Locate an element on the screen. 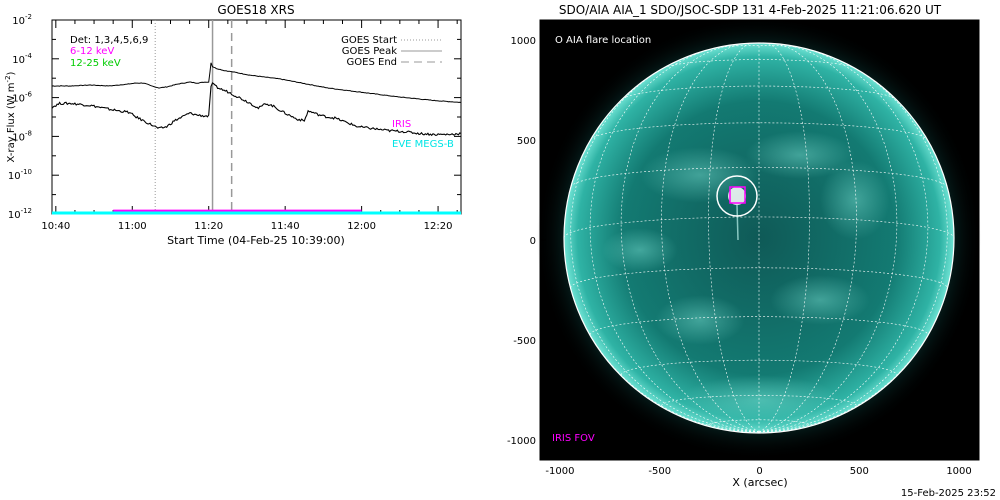 The image size is (1000, 500). goes-y-tick-label: 10⁻¹² is located at coordinates (20, 214).